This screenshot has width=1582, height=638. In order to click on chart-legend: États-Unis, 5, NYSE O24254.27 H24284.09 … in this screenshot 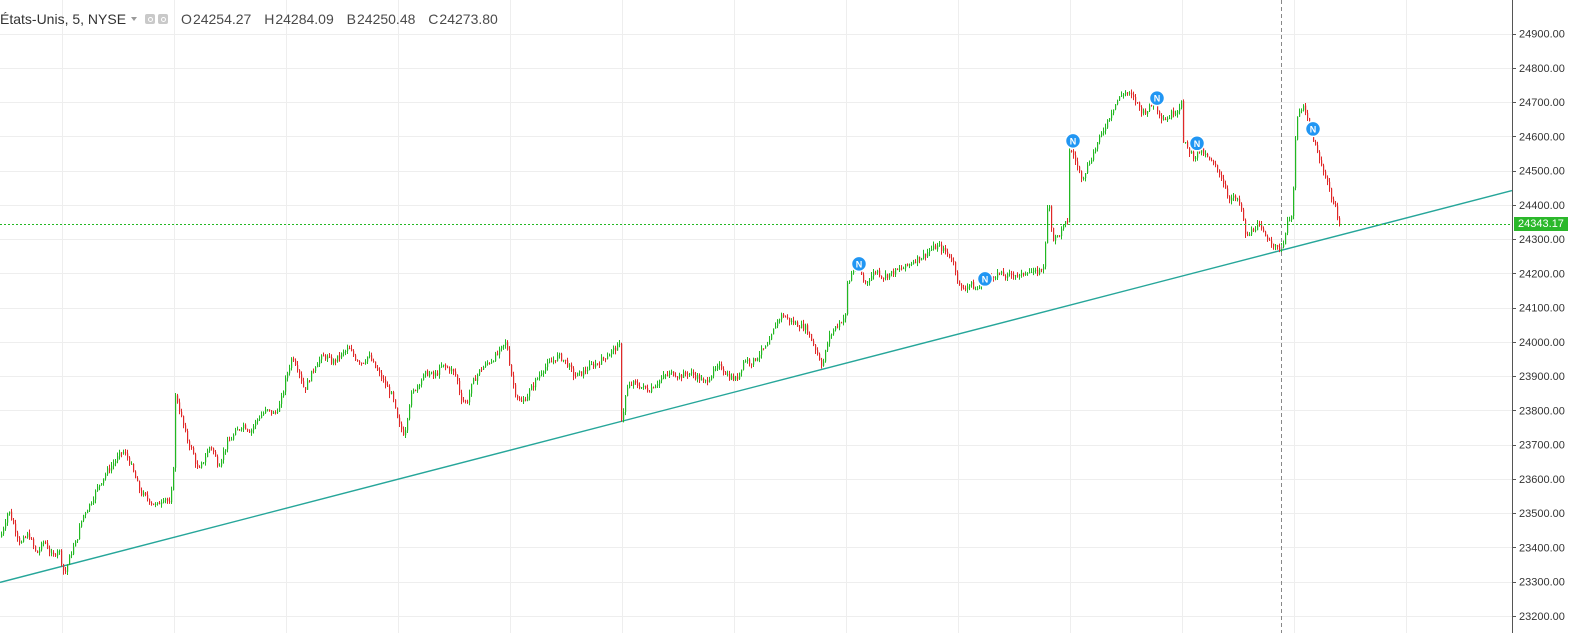, I will do `click(253, 19)`.